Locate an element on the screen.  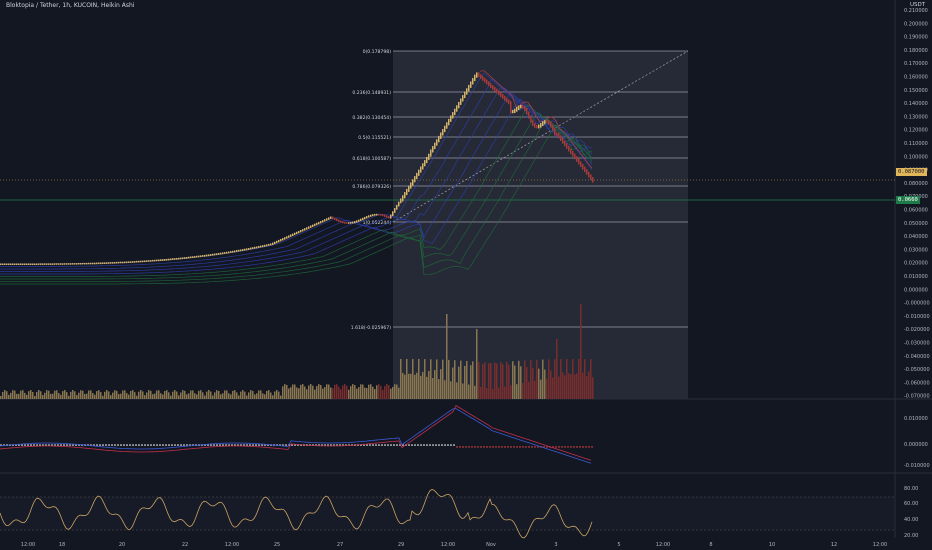
ema-line-red is located at coordinates (536, 119).